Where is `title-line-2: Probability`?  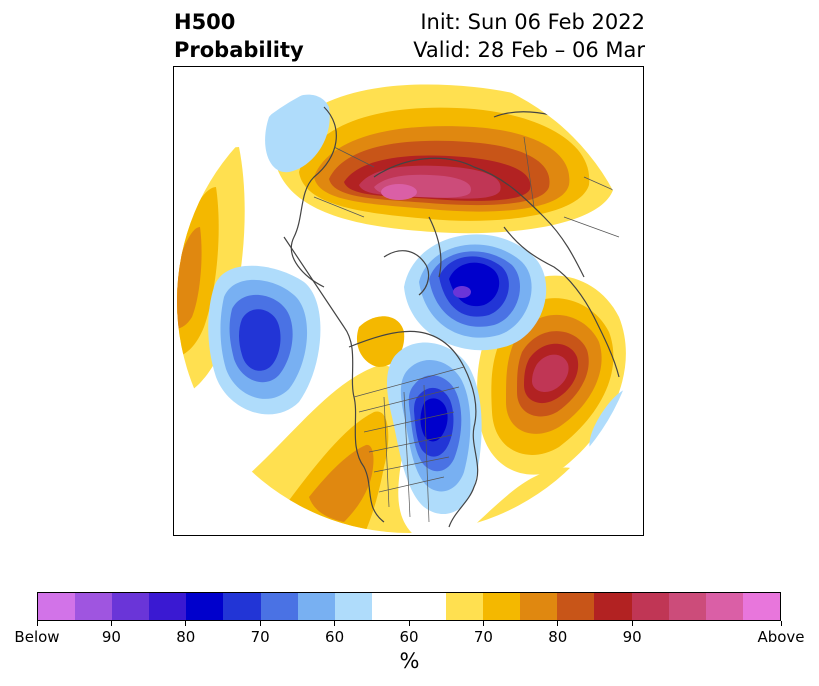 title-line-2: Probability is located at coordinates (239, 50).